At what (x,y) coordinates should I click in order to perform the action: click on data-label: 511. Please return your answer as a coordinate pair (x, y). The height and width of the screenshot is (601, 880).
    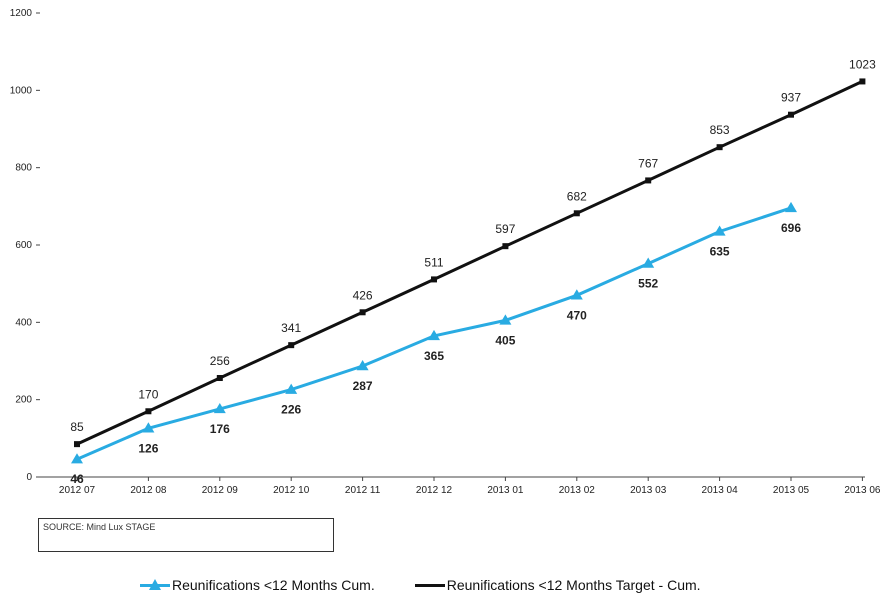
    Looking at the image, I should click on (433, 262).